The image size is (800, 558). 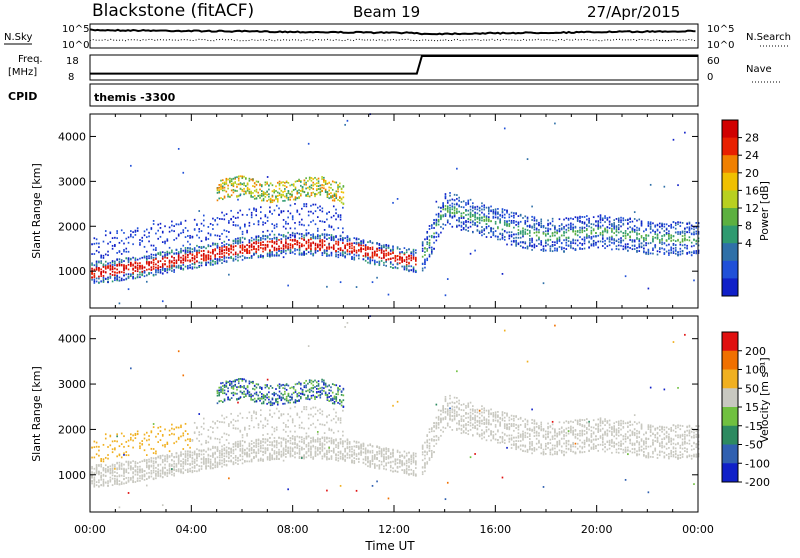 What do you see at coordinates (30, 59) in the screenshot?
I see `freq-label: Freq.` at bounding box center [30, 59].